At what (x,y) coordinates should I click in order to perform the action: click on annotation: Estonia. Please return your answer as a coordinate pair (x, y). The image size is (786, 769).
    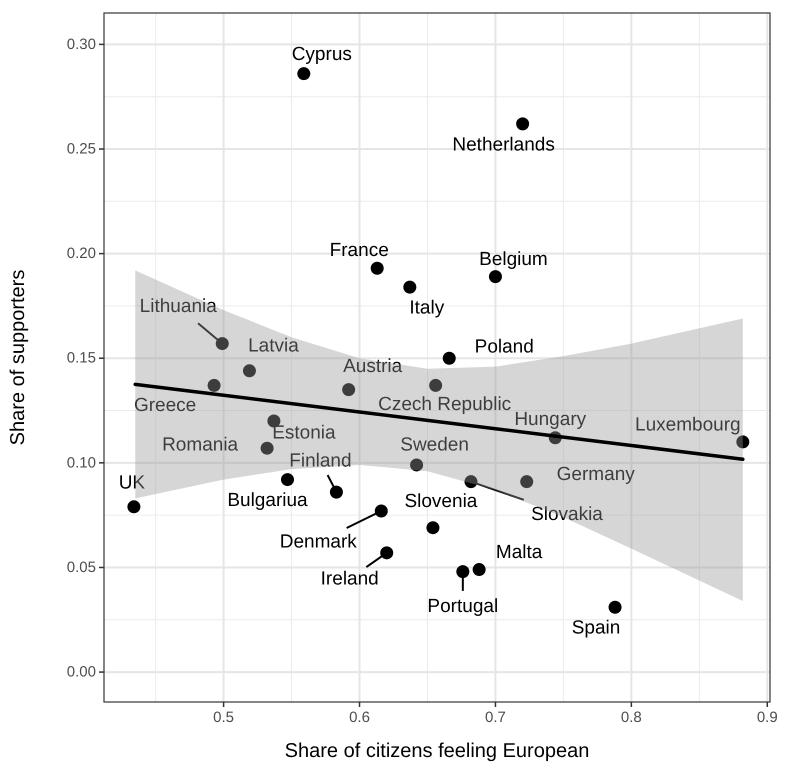
    Looking at the image, I should click on (304, 433).